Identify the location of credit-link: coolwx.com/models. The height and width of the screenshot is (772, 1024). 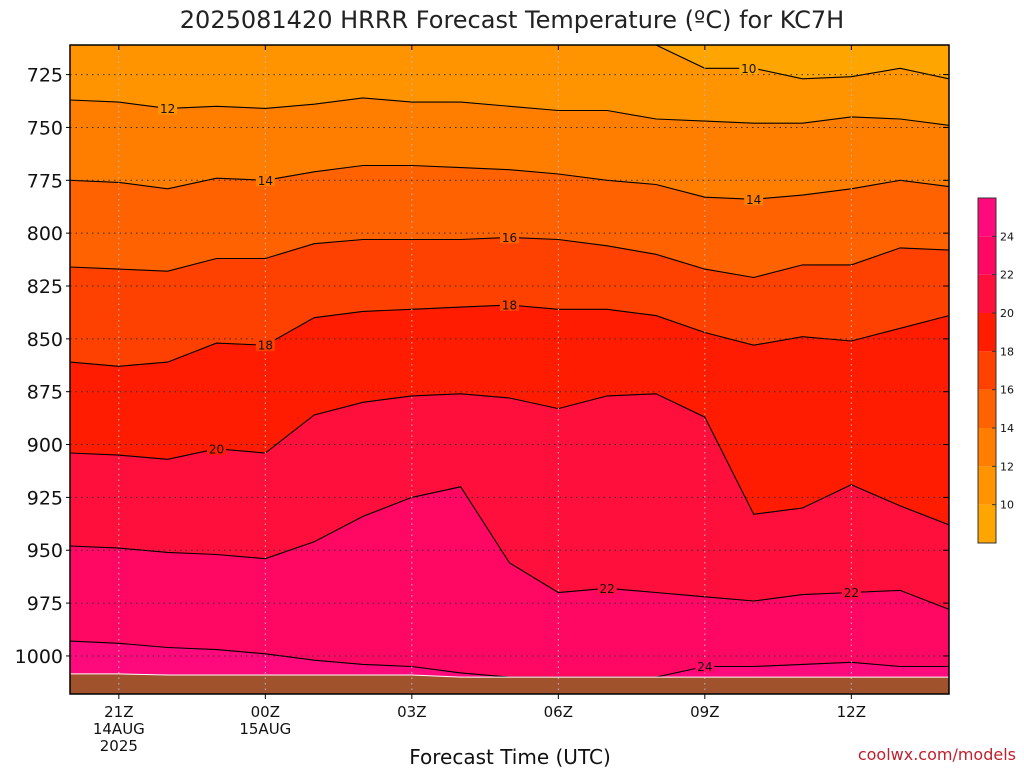
(937, 754).